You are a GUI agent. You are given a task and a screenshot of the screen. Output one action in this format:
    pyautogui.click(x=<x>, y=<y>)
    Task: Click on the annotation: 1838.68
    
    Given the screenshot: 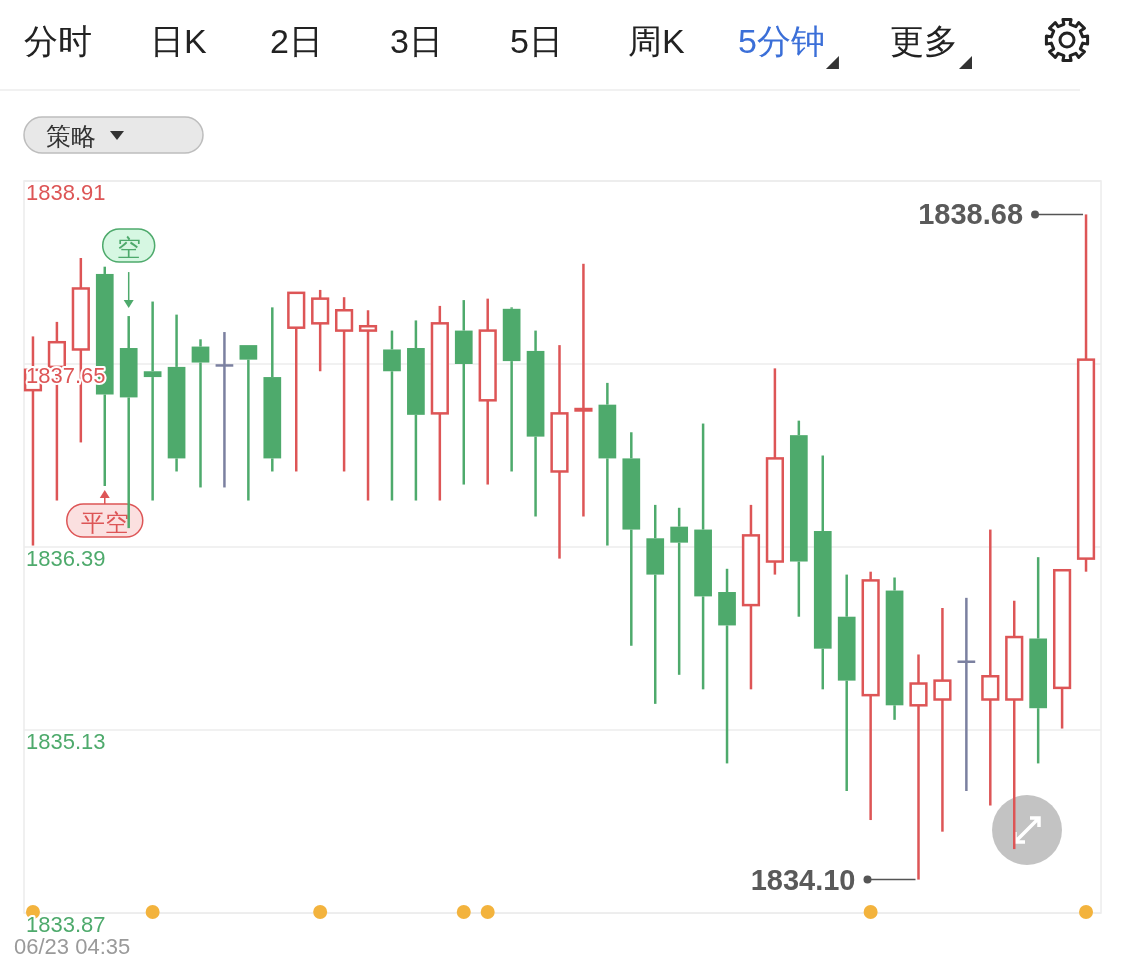 What is the action you would take?
    pyautogui.click(x=971, y=214)
    